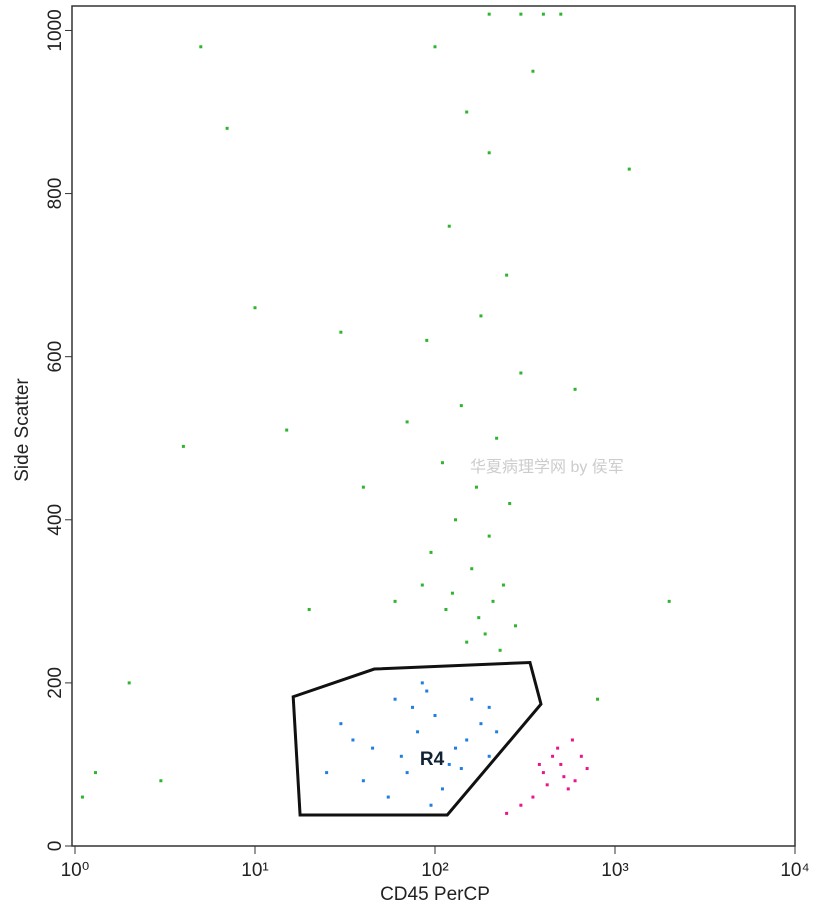 This screenshot has width=828, height=921. I want to click on x-tick-label: 10⁰, so click(75, 870).